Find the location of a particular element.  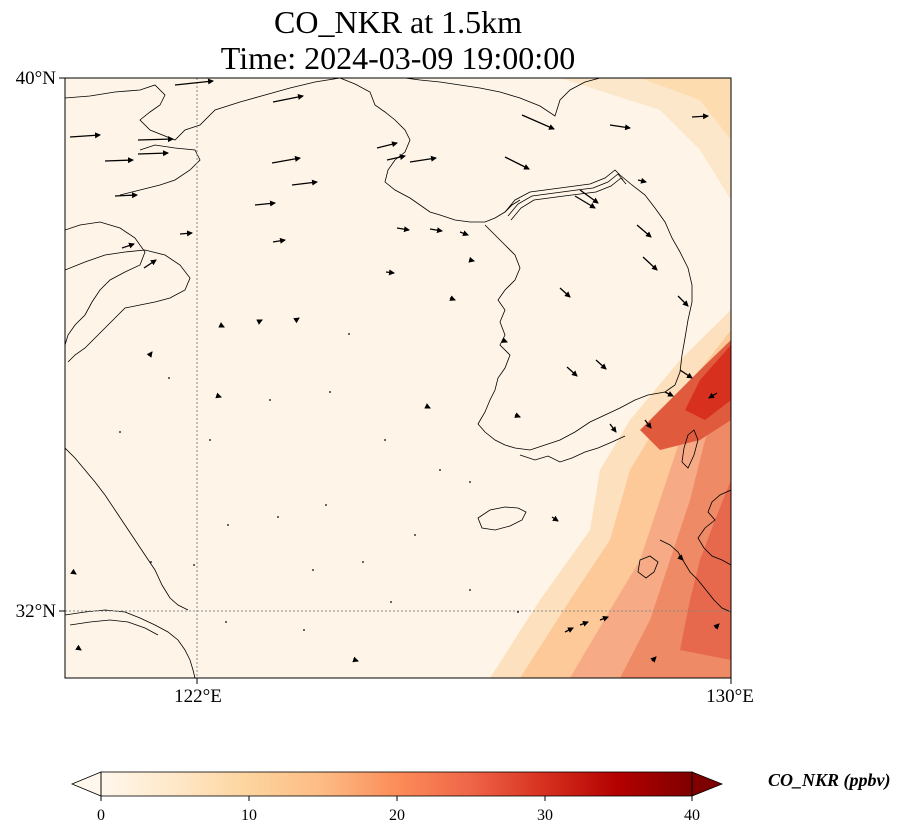

coastline-korea-east is located at coordinates (656, 285).